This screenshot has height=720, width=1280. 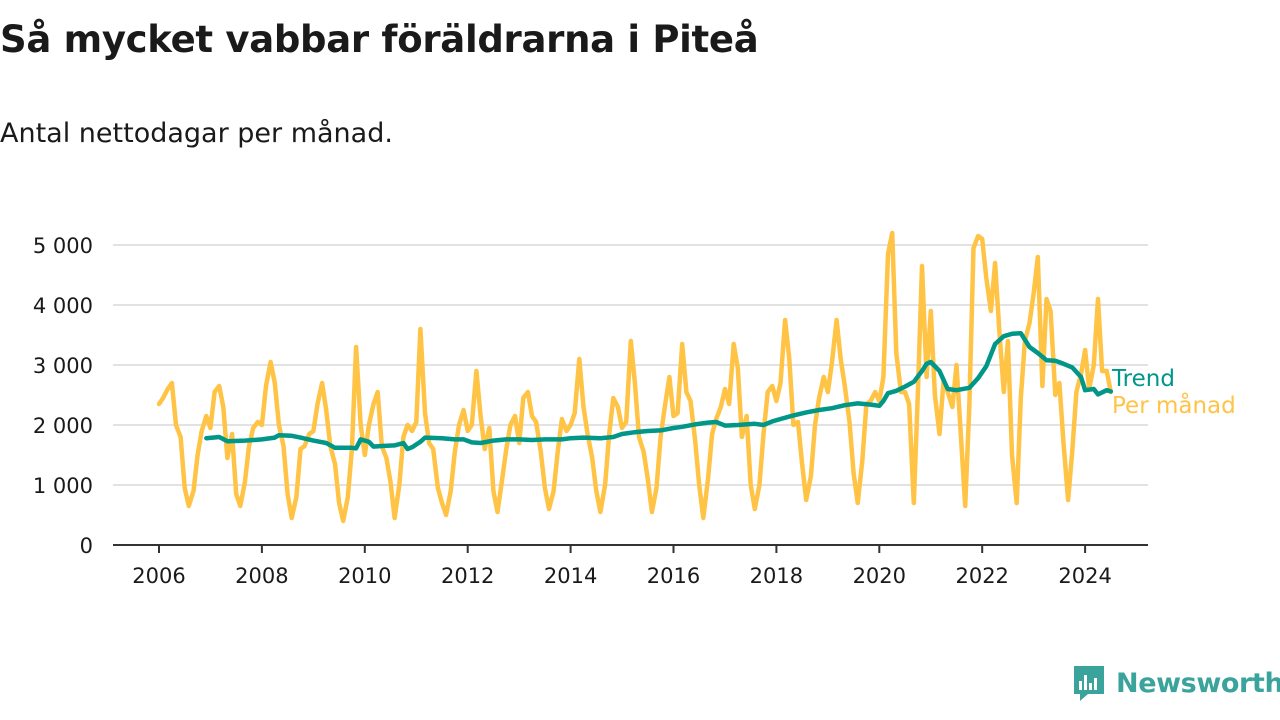 What do you see at coordinates (63, 246) in the screenshot?
I see `y-tick-label: 5 000` at bounding box center [63, 246].